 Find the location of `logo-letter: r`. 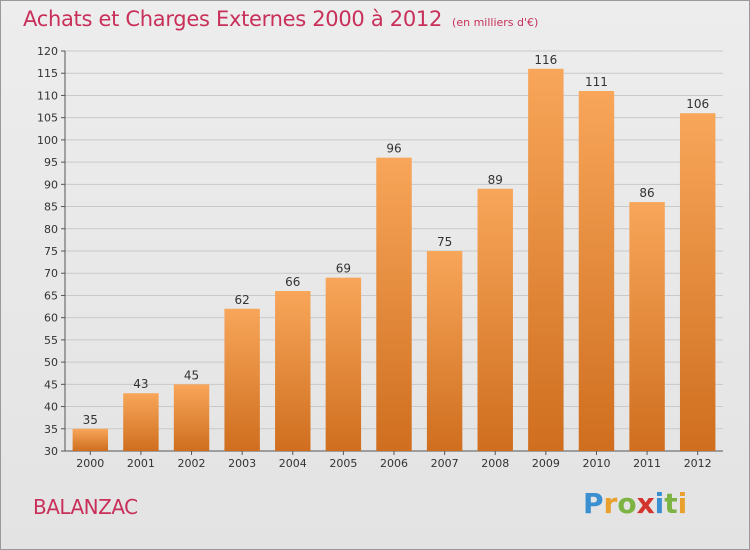

logo-letter: r is located at coordinates (610, 503).